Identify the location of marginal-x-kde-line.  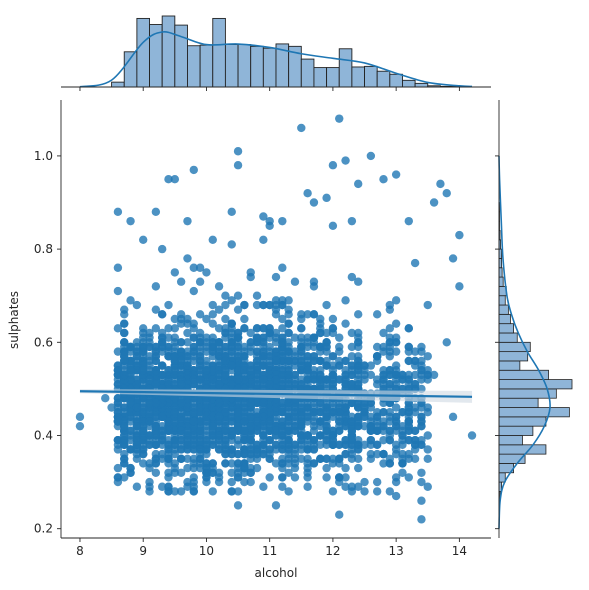
(276, 59).